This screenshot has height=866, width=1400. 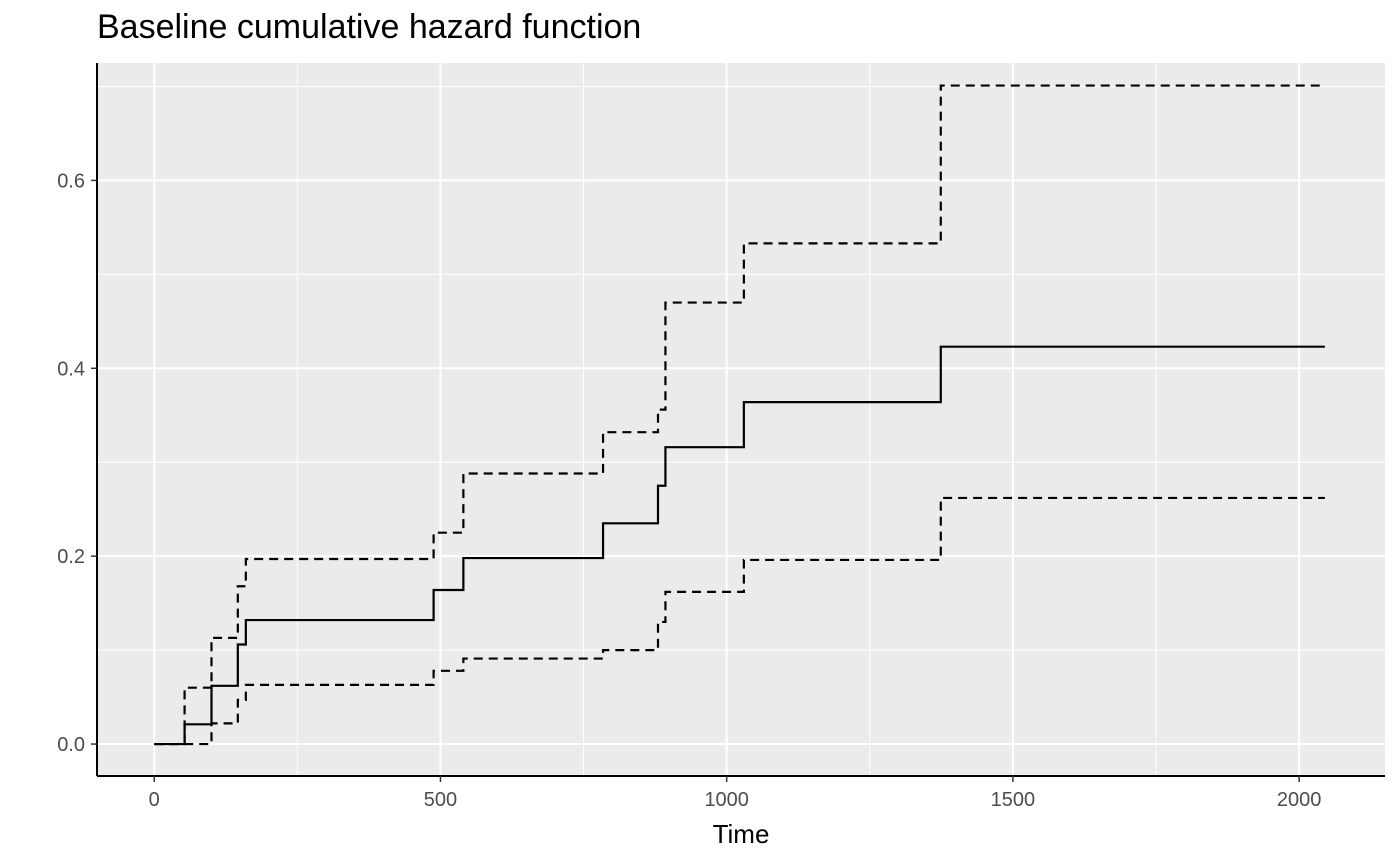 What do you see at coordinates (741, 834) in the screenshot?
I see `x-axis-title: Time` at bounding box center [741, 834].